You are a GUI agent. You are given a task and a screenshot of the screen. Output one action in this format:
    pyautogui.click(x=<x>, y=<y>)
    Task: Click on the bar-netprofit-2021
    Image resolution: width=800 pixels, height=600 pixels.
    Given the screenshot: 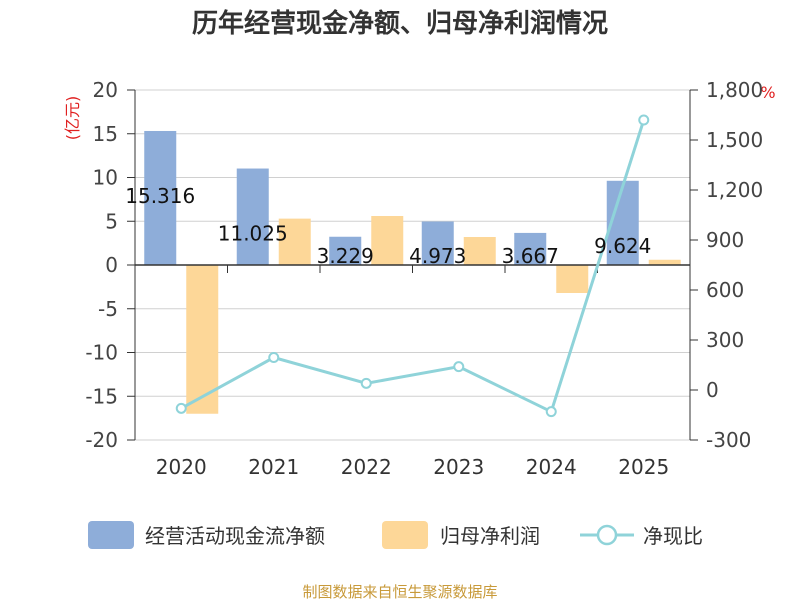 What is the action you would take?
    pyautogui.click(x=294, y=241)
    